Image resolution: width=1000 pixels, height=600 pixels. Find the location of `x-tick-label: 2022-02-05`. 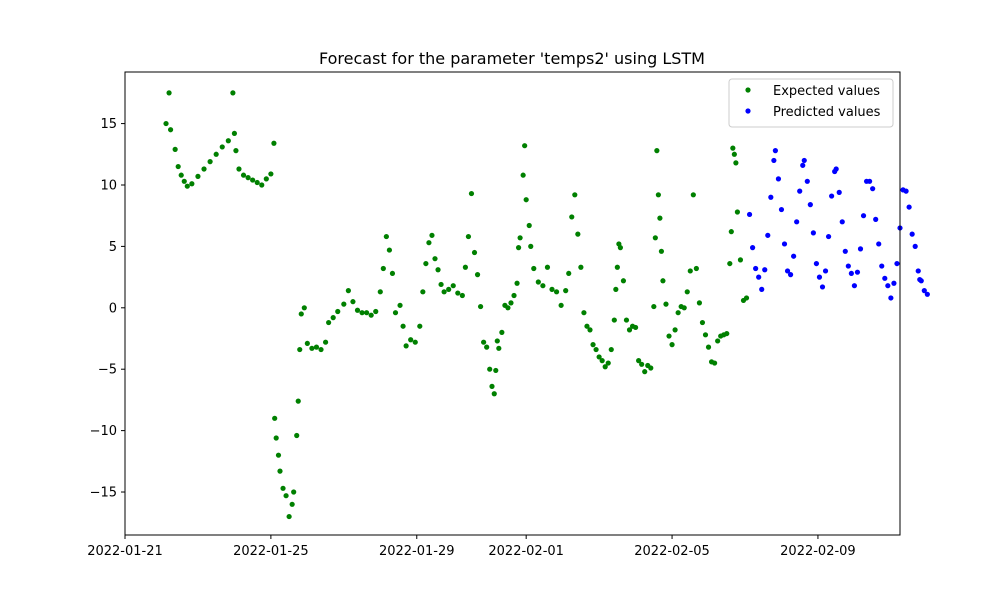

x-tick-label: 2022-02-05 is located at coordinates (672, 551).